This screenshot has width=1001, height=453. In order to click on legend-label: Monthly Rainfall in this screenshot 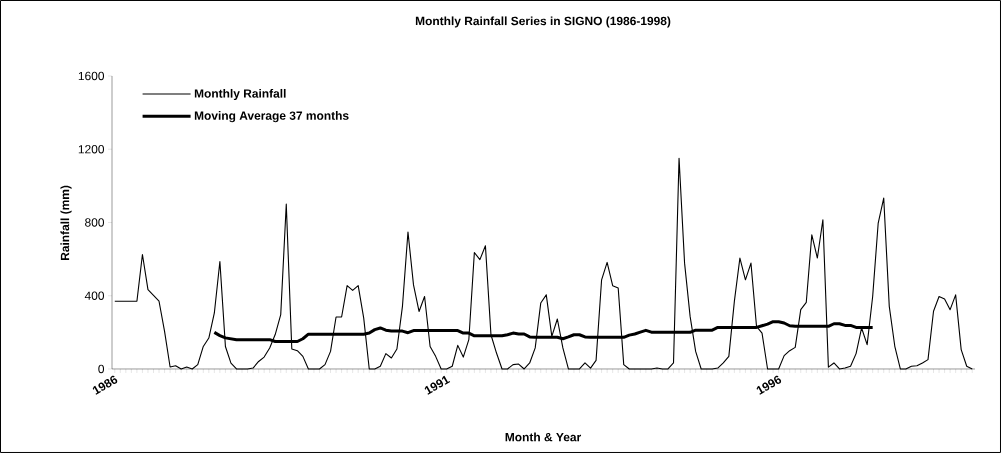, I will do `click(240, 94)`.